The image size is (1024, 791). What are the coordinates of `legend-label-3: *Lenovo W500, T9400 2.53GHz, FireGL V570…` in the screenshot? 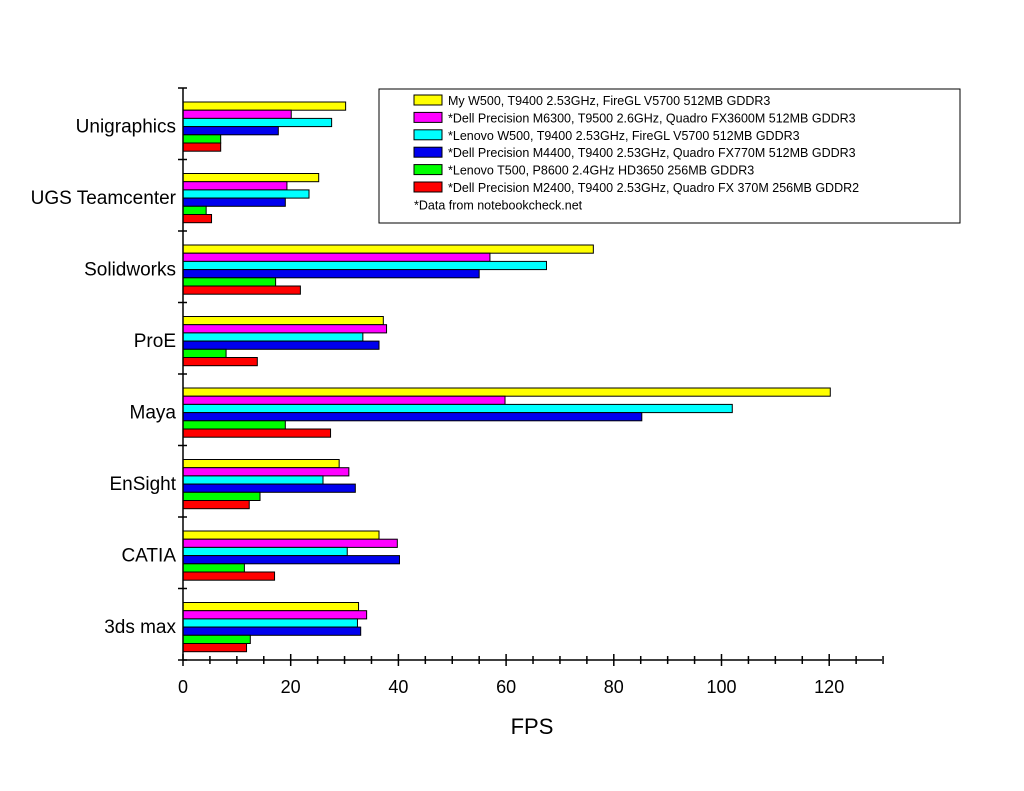 It's located at (624, 136).